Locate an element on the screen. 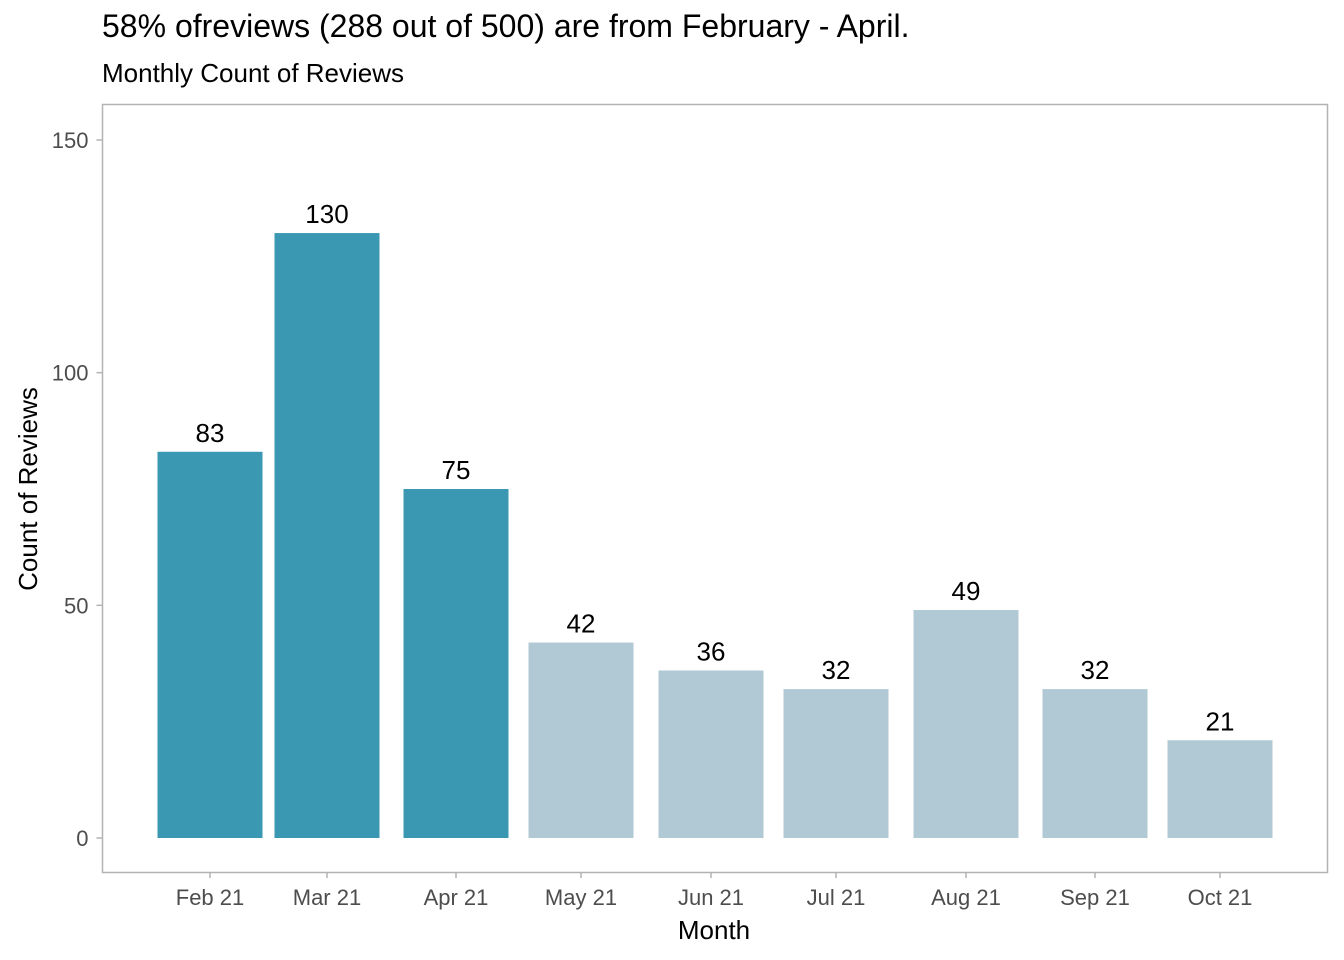 This screenshot has width=1344, height=960. x-tick-label: Mar 21 is located at coordinates (327, 897).